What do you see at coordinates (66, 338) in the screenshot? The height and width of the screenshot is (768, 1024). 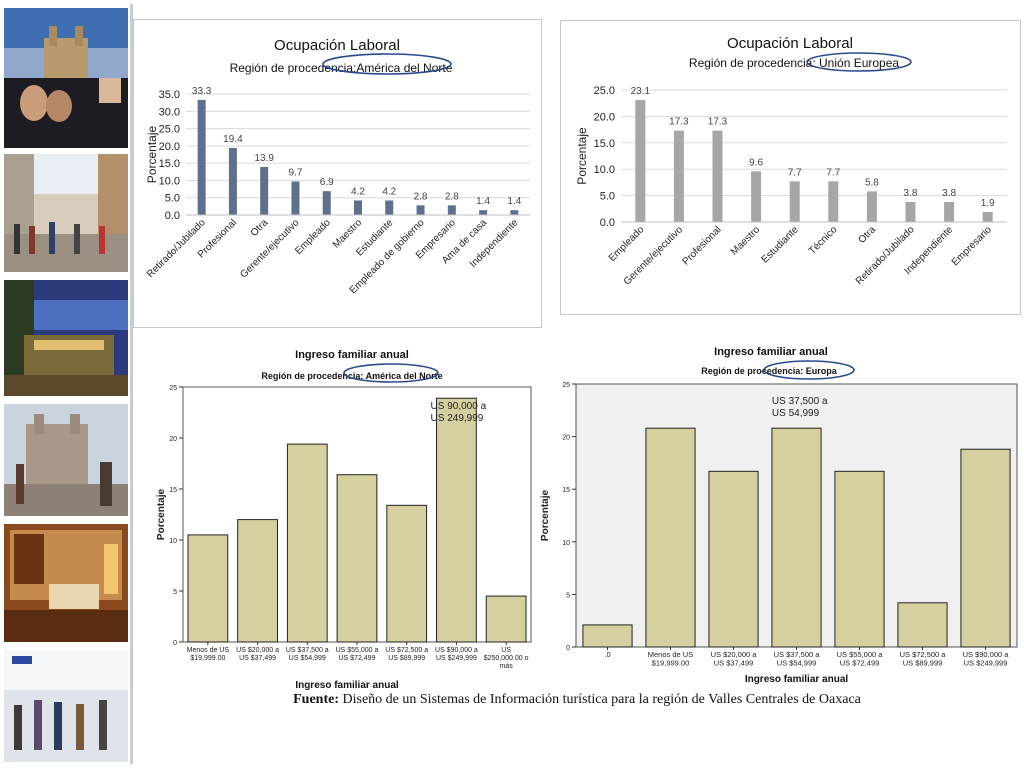 I see `photo-terrace-night` at bounding box center [66, 338].